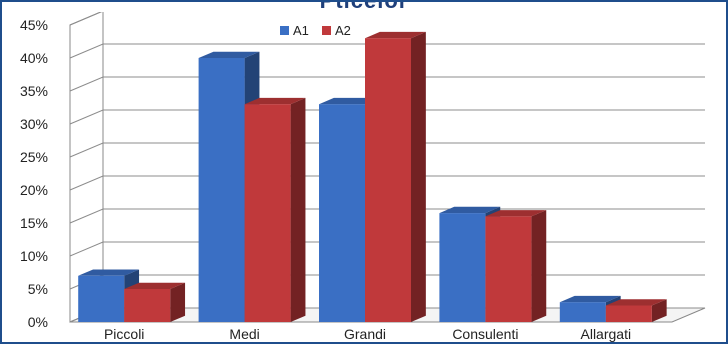  What do you see at coordinates (365, 334) in the screenshot?
I see `x-category-label: Grandi` at bounding box center [365, 334].